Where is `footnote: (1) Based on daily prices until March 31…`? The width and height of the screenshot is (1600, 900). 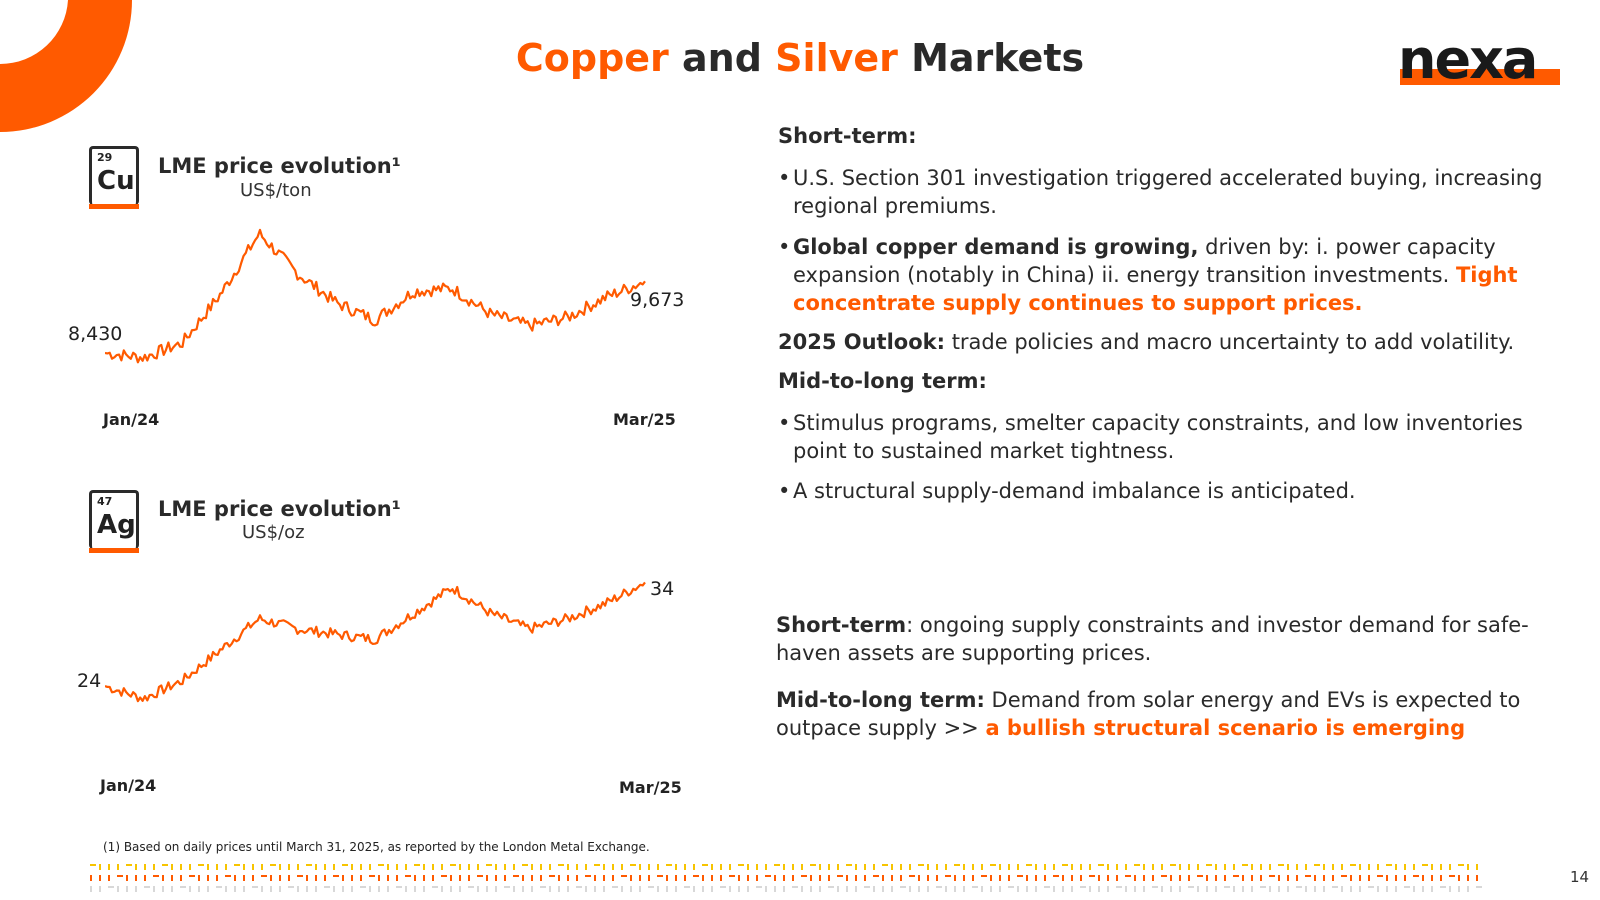
footnote: (1) Based on daily prices until March 31… is located at coordinates (376, 847).